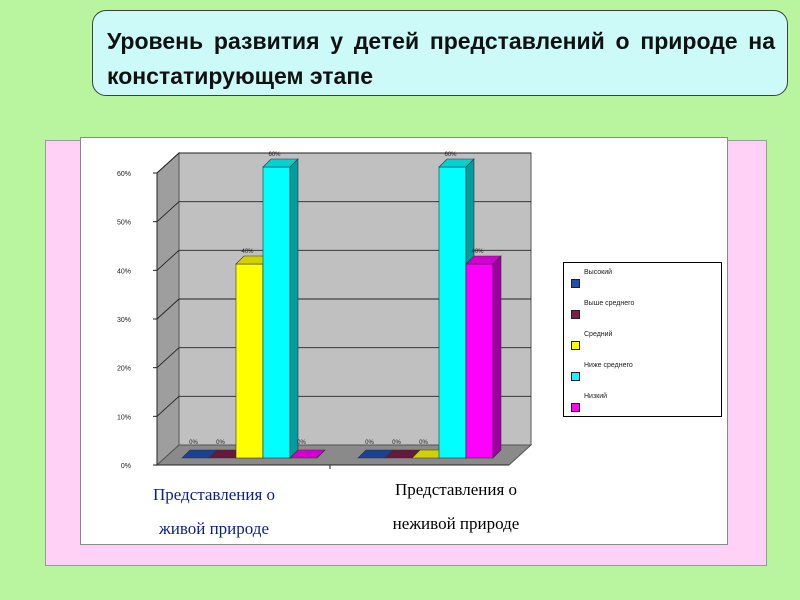 This screenshot has height=600, width=800. Describe the element at coordinates (642, 282) in the screenshot. I see `legend-item-high: Высокий` at that location.